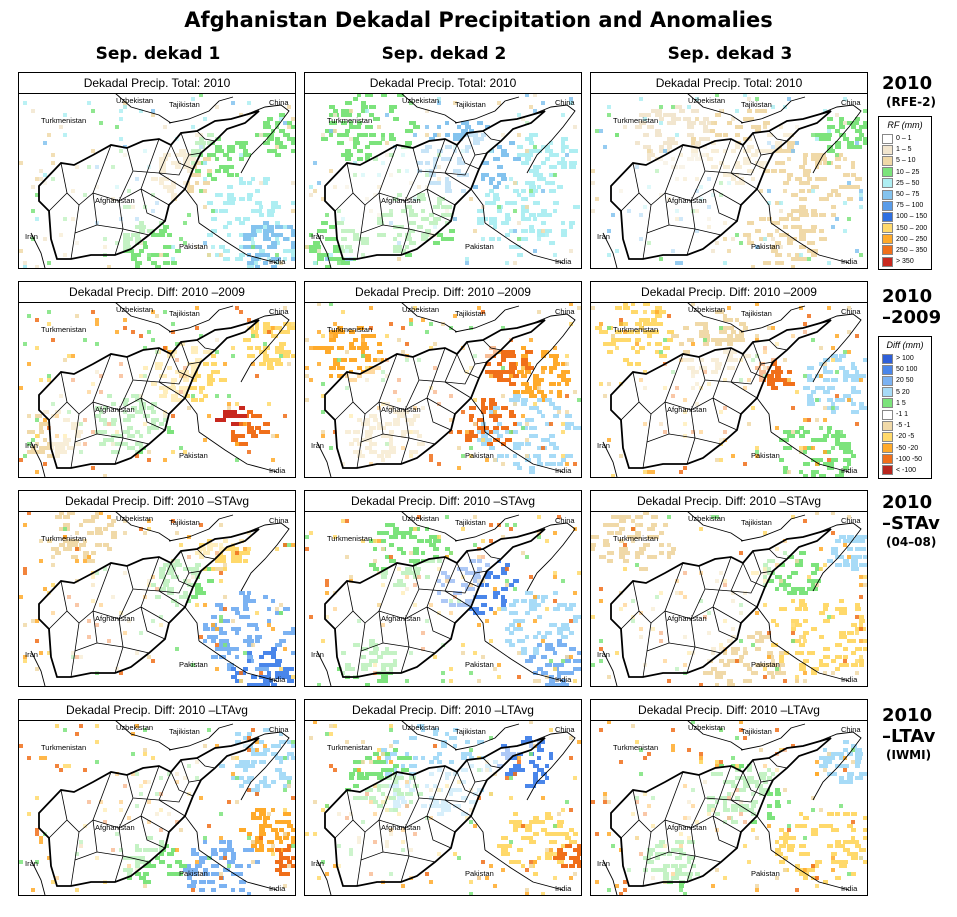 The image size is (957, 917). Describe the element at coordinates (905, 392) in the screenshot. I see `legend-item: 5 20` at that location.